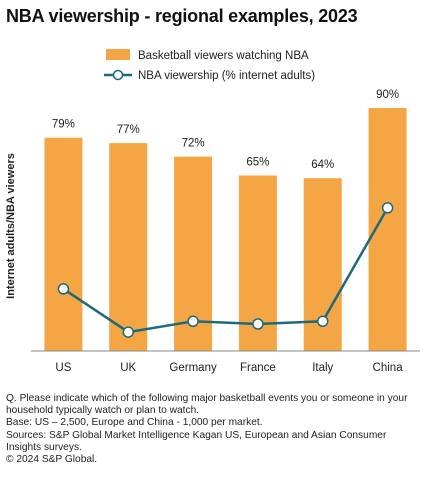  Describe the element at coordinates (223, 56) in the screenshot. I see `legend-label-bar: Basketball viewers watching NBA` at that location.